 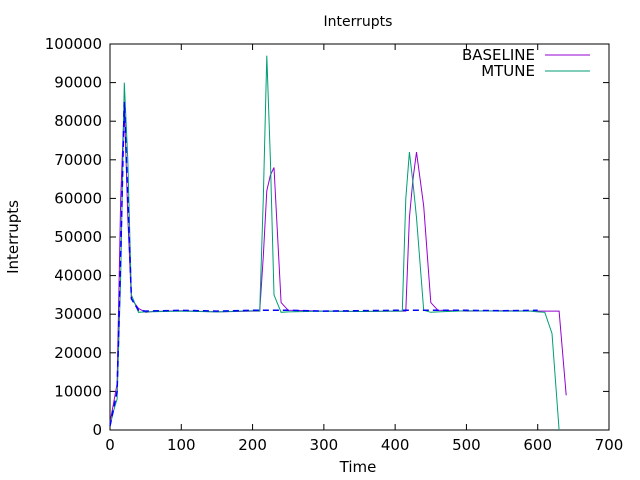 I want to click on legend-label: MTUNE, so click(x=508, y=71).